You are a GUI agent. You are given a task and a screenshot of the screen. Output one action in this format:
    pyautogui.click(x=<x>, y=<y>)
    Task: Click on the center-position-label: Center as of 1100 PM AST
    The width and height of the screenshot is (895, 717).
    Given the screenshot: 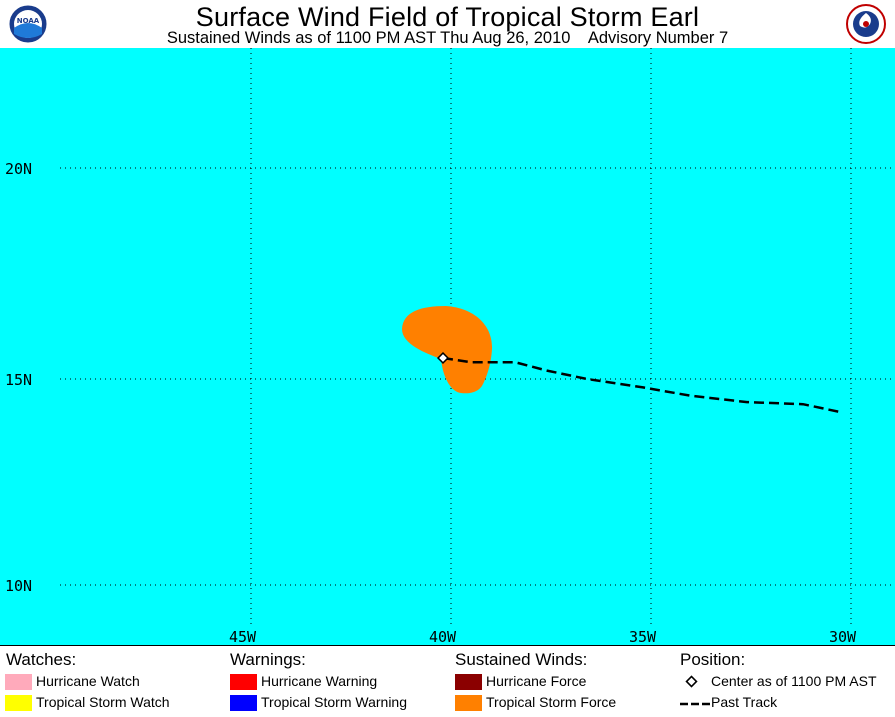 What is the action you would take?
    pyautogui.click(x=794, y=681)
    